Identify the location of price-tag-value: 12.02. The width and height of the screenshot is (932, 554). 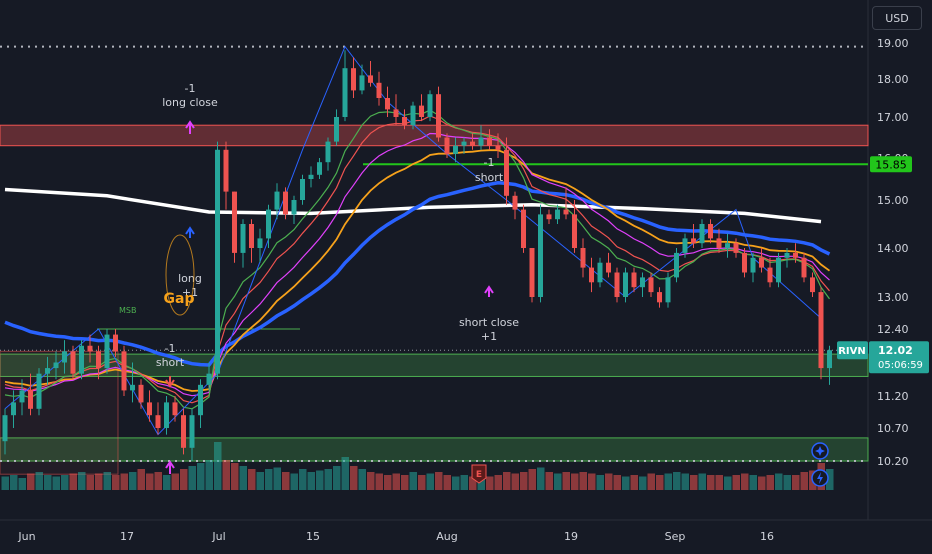
(895, 350).